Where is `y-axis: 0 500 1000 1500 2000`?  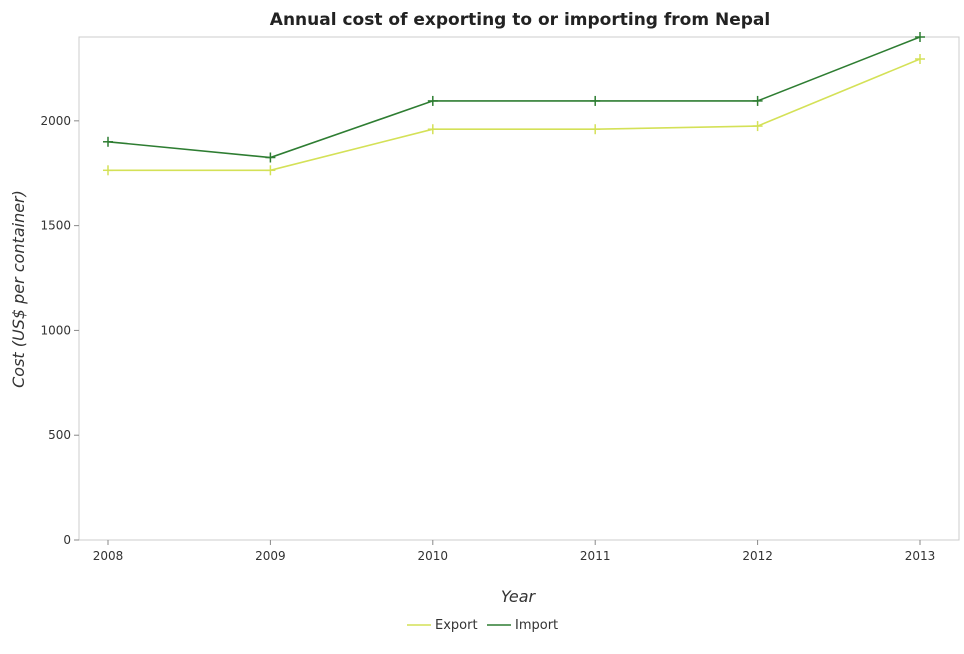
y-axis: 0 500 1000 1500 2000 is located at coordinates (59, 330).